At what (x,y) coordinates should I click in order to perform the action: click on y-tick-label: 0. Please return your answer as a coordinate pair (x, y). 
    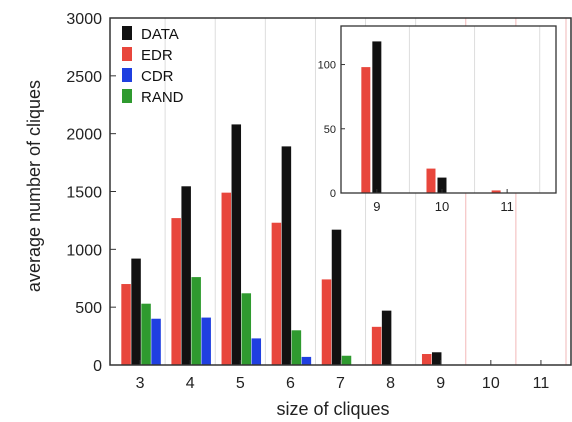
    Looking at the image, I should click on (97, 366).